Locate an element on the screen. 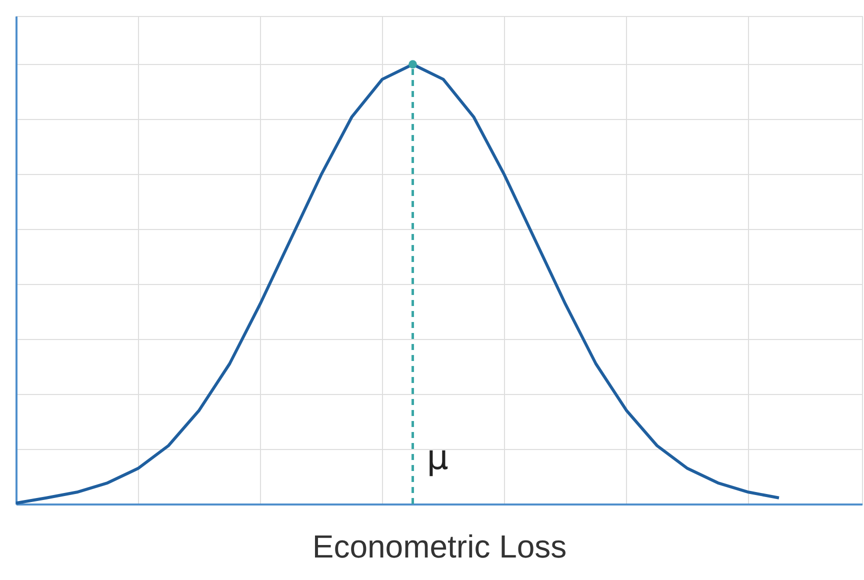 The width and height of the screenshot is (864, 580). x-axis-title: Econometric Loss is located at coordinates (439, 546).